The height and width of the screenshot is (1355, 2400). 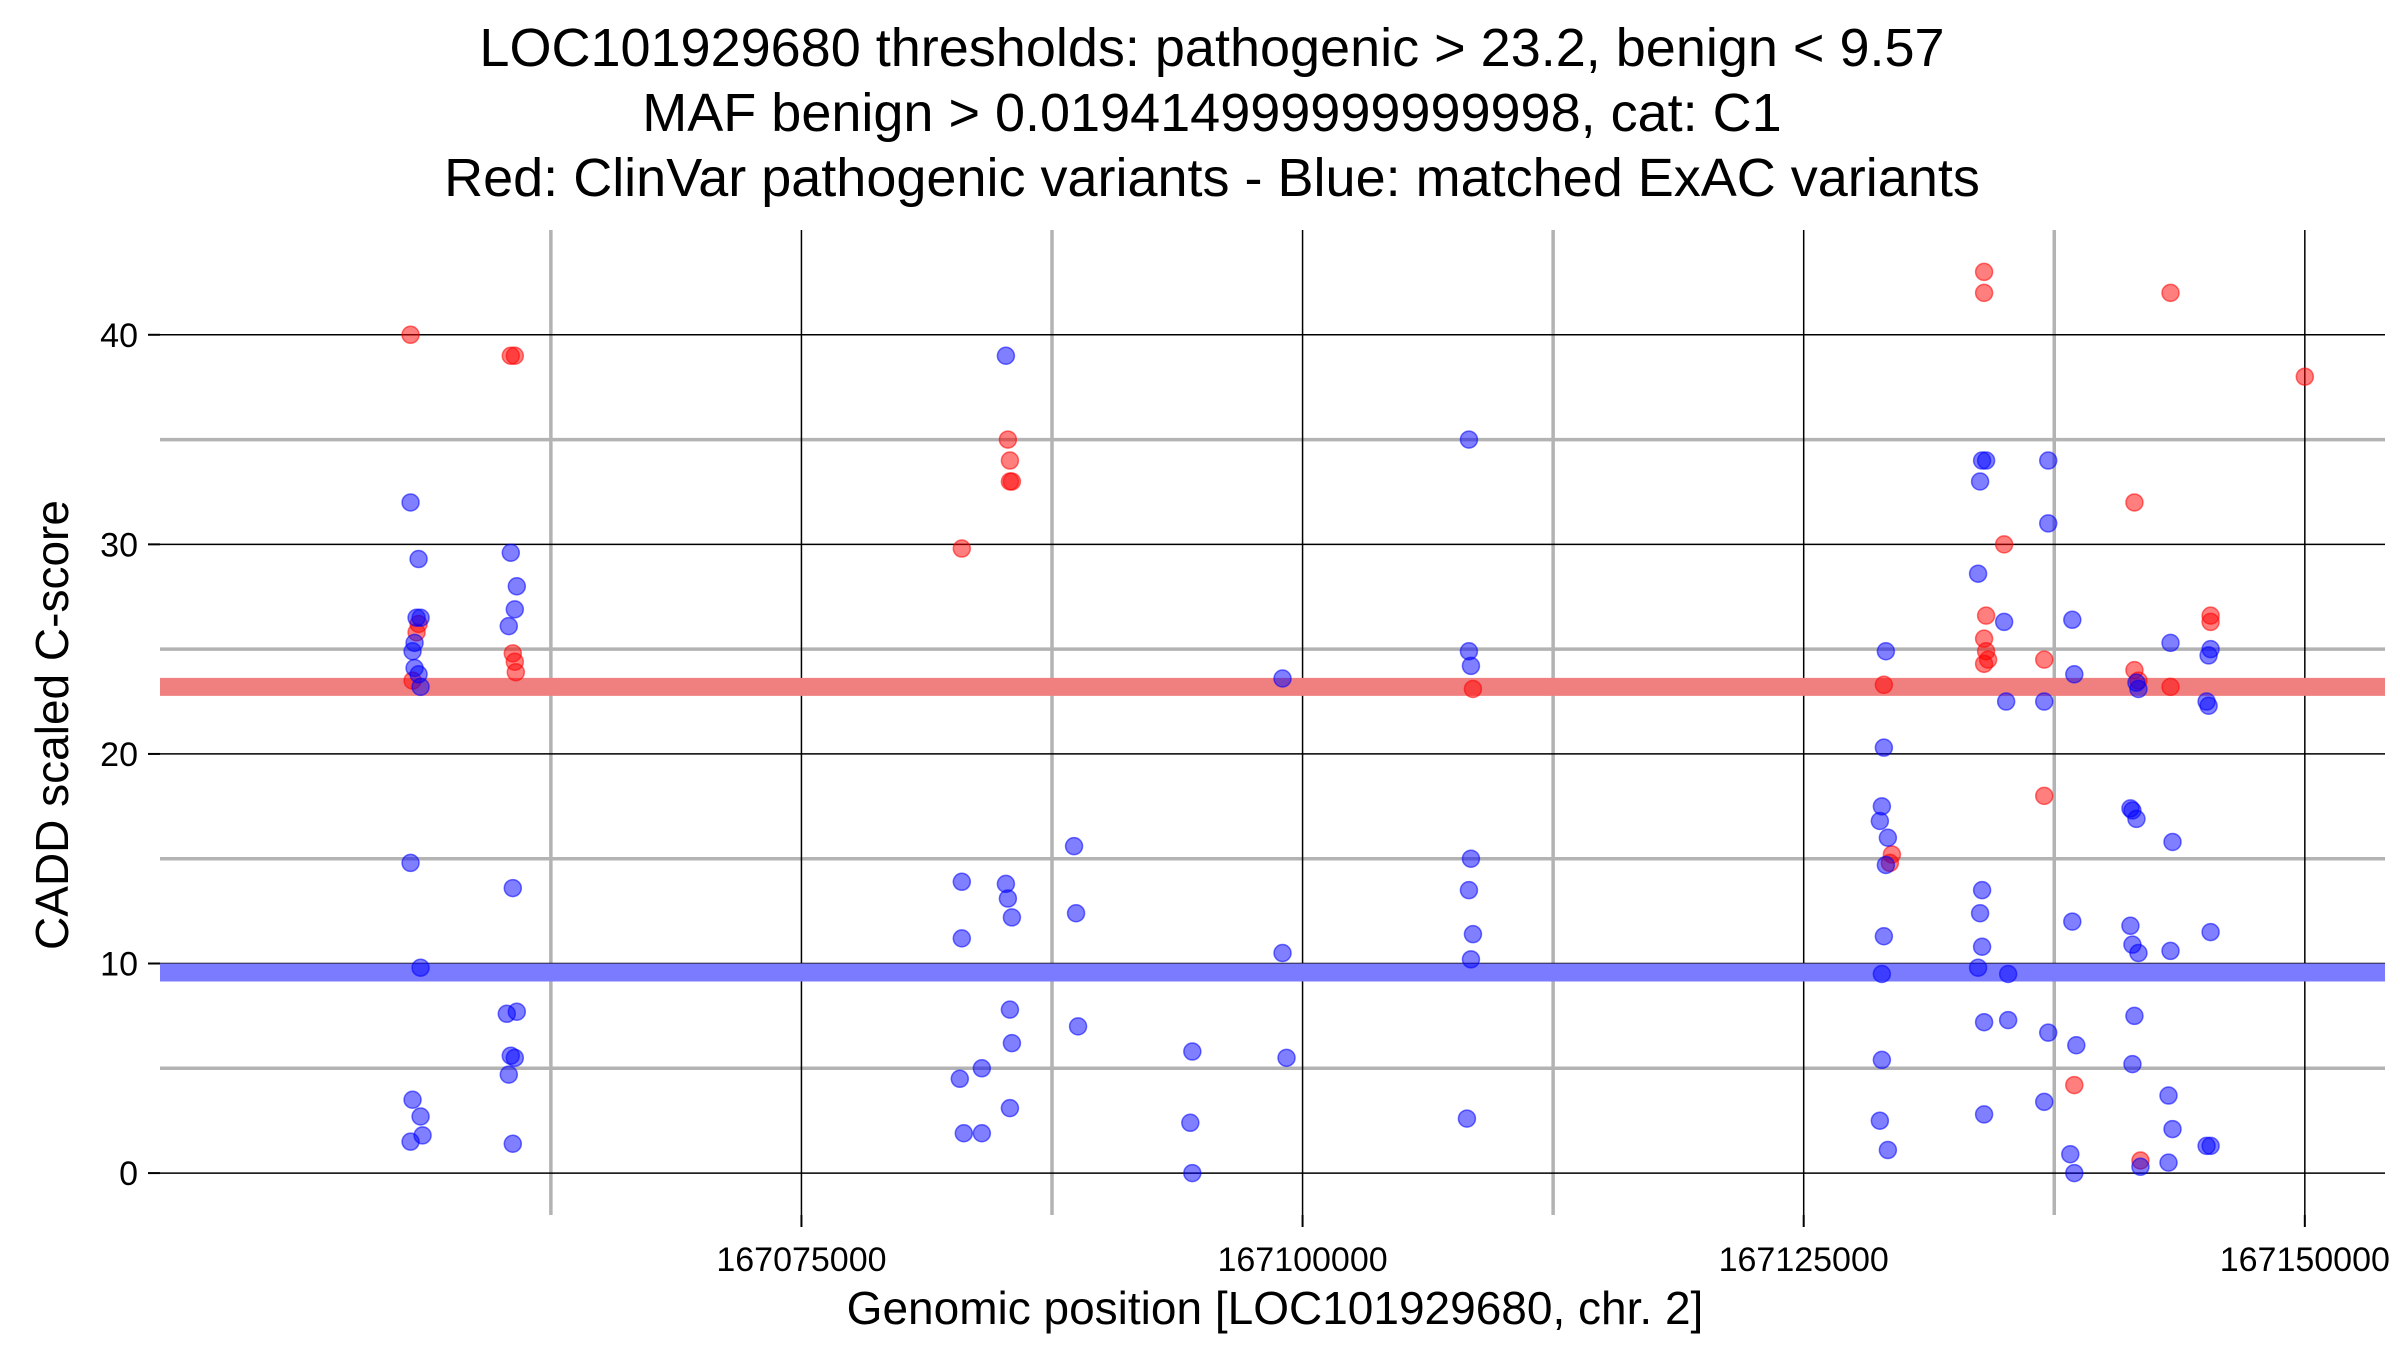 What do you see at coordinates (119, 965) in the screenshot?
I see `y-tick-label-1: 10` at bounding box center [119, 965].